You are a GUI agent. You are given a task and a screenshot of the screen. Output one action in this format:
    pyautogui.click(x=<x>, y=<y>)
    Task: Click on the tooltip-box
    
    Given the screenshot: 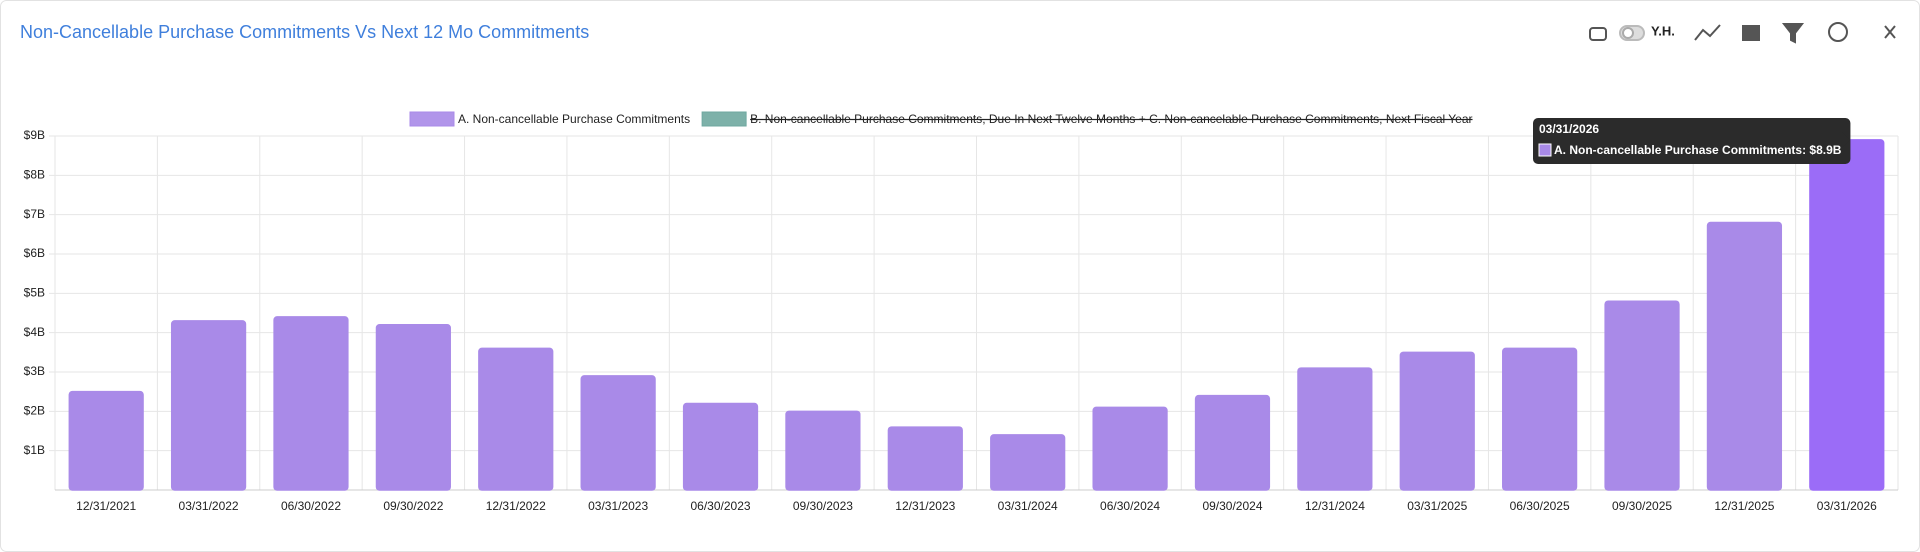 What is the action you would take?
    pyautogui.click(x=1692, y=141)
    